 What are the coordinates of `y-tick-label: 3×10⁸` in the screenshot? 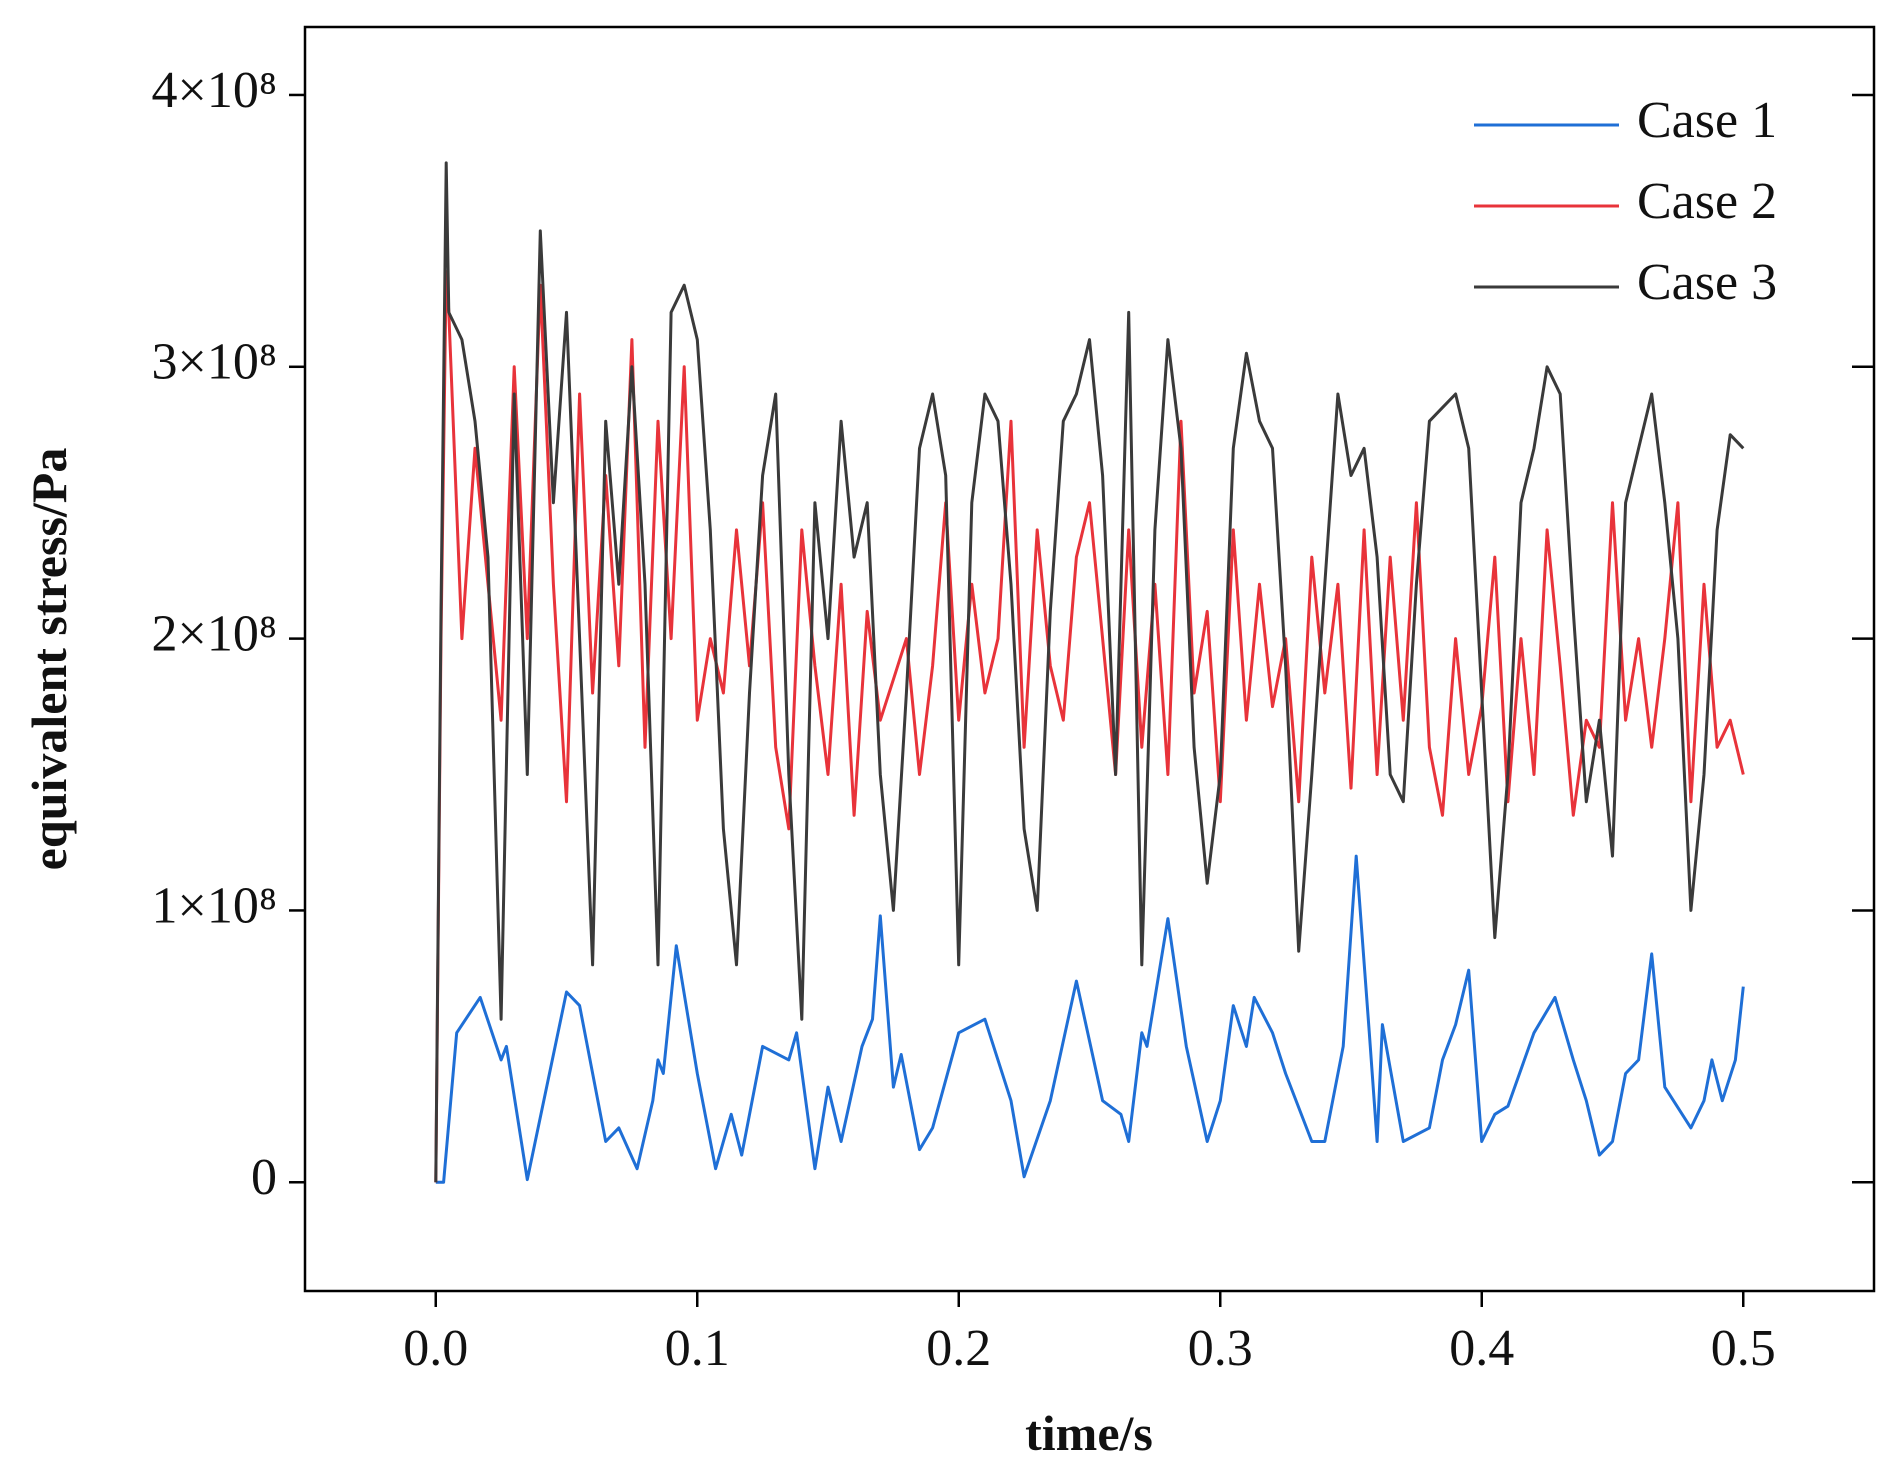 It's located at (214, 362).